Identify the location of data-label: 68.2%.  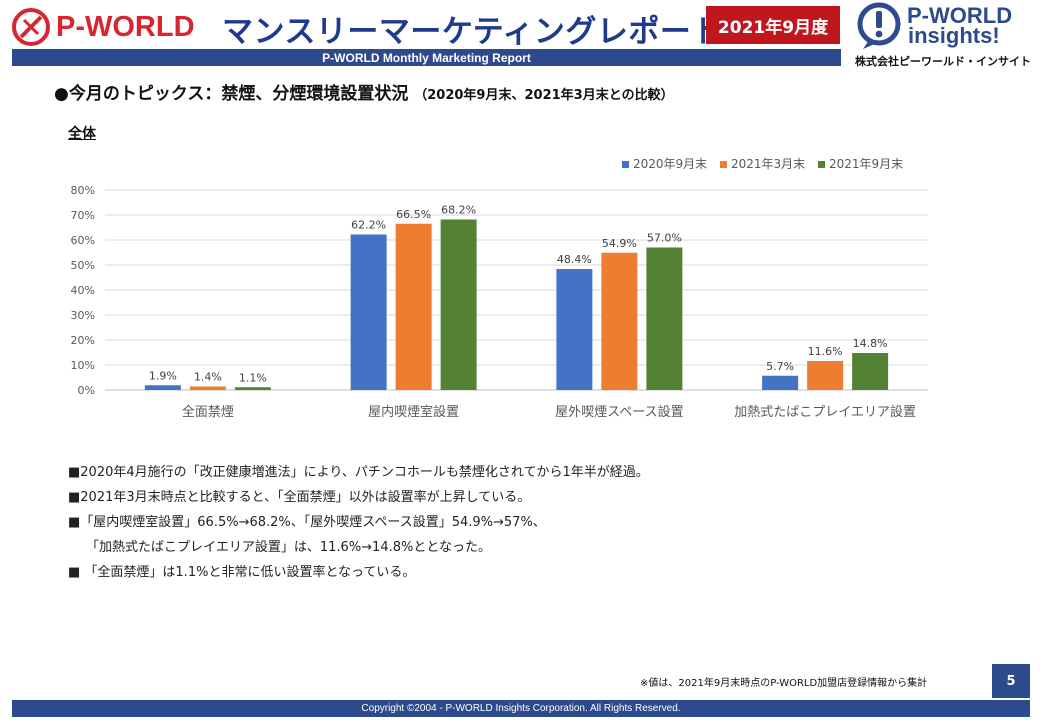
(458, 210).